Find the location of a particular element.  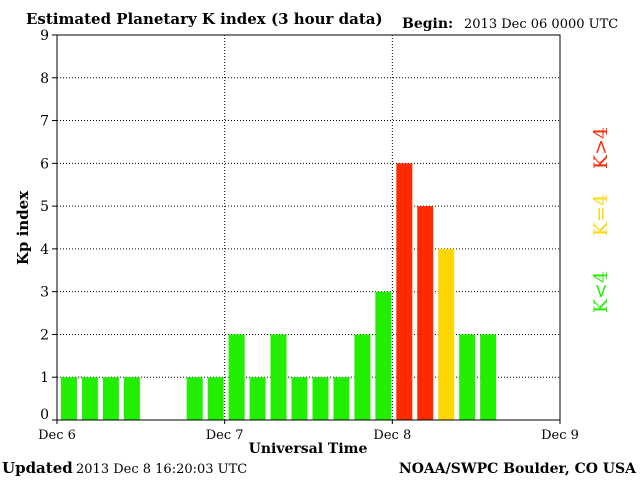

y-tick-label: 2 is located at coordinates (44, 335).